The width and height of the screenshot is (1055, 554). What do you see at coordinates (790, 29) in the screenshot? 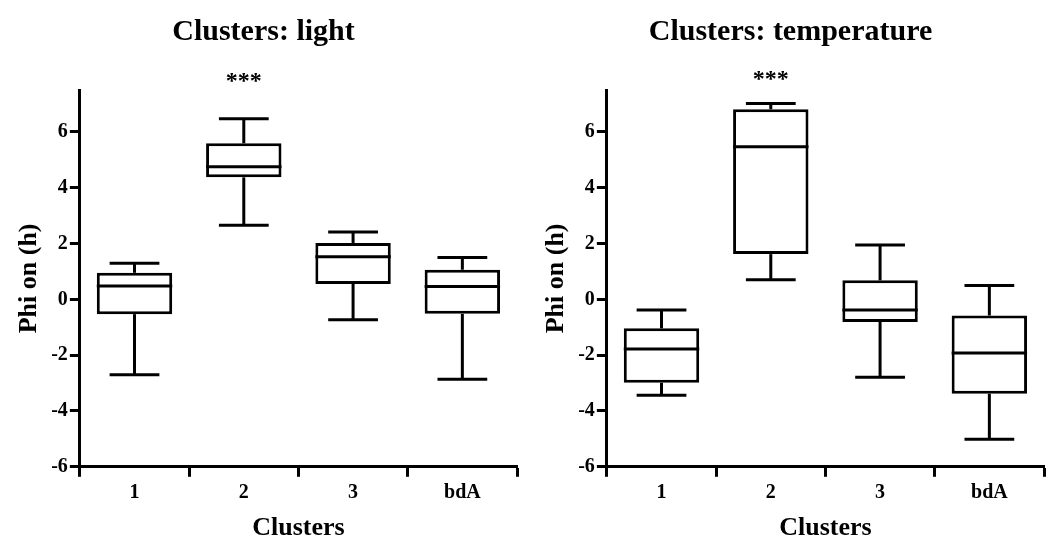
I see `chart-title: Clusters: temperature` at bounding box center [790, 29].